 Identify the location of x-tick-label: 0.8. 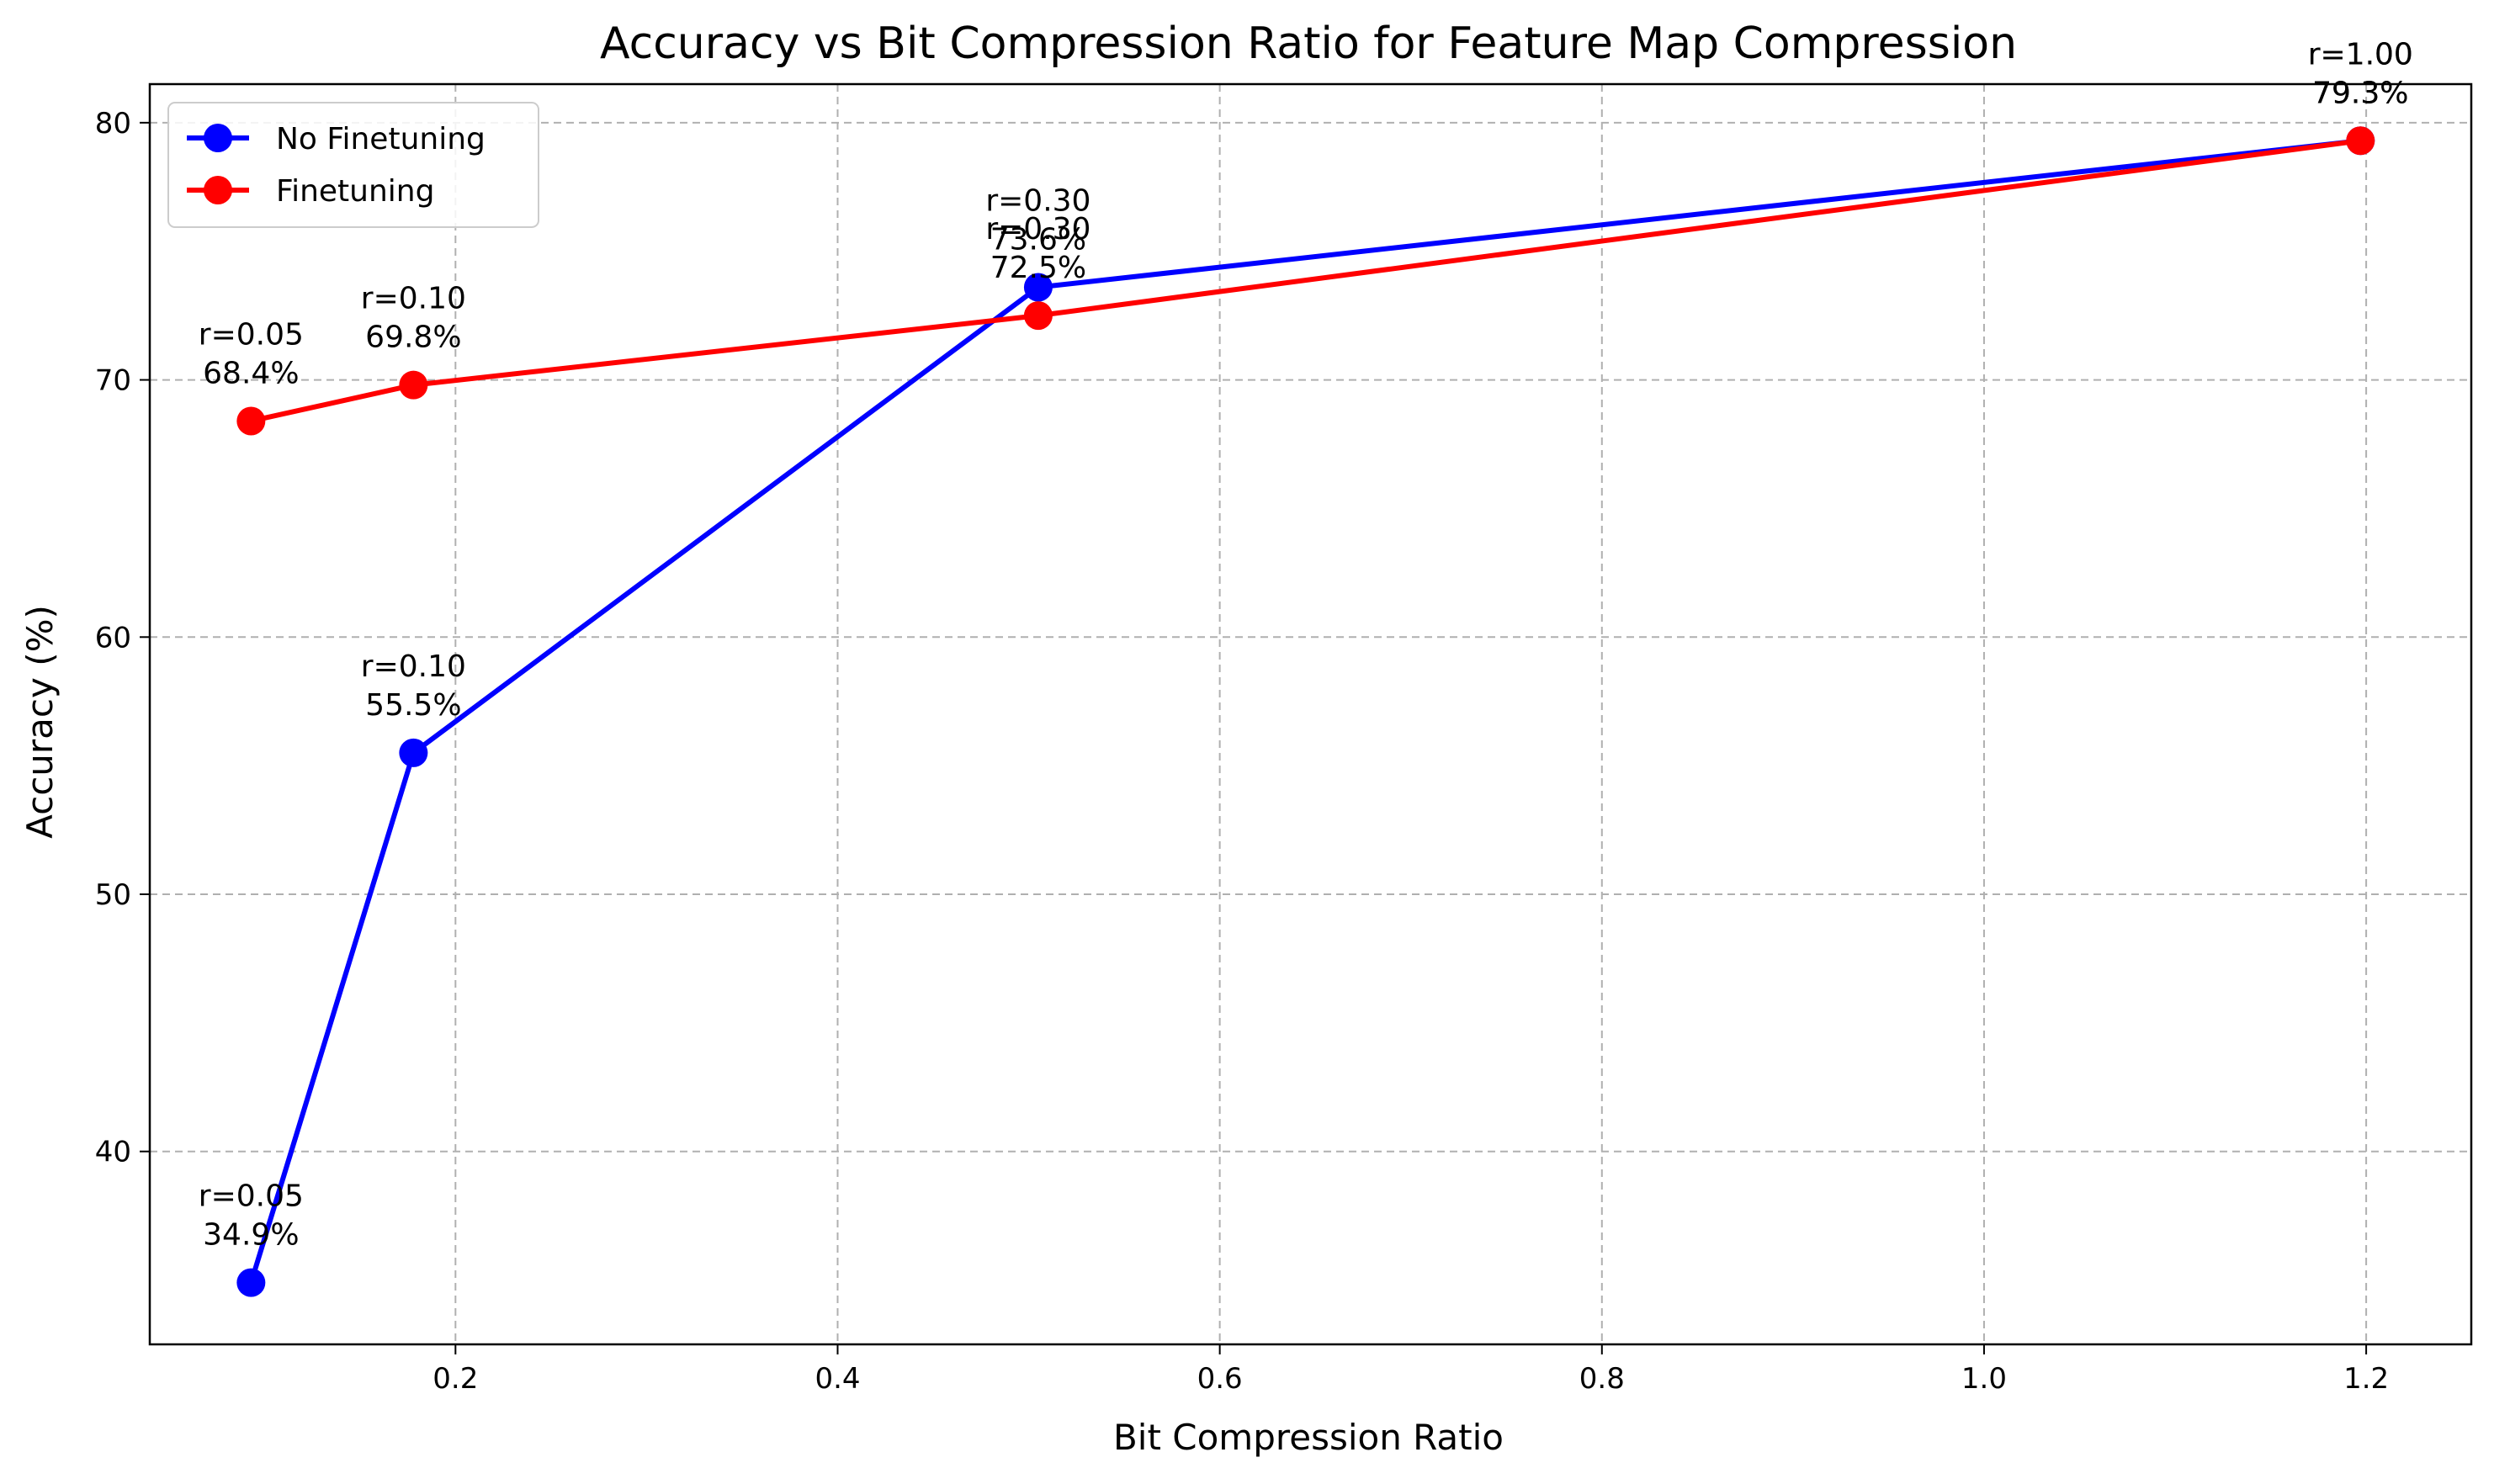
(1602, 1379).